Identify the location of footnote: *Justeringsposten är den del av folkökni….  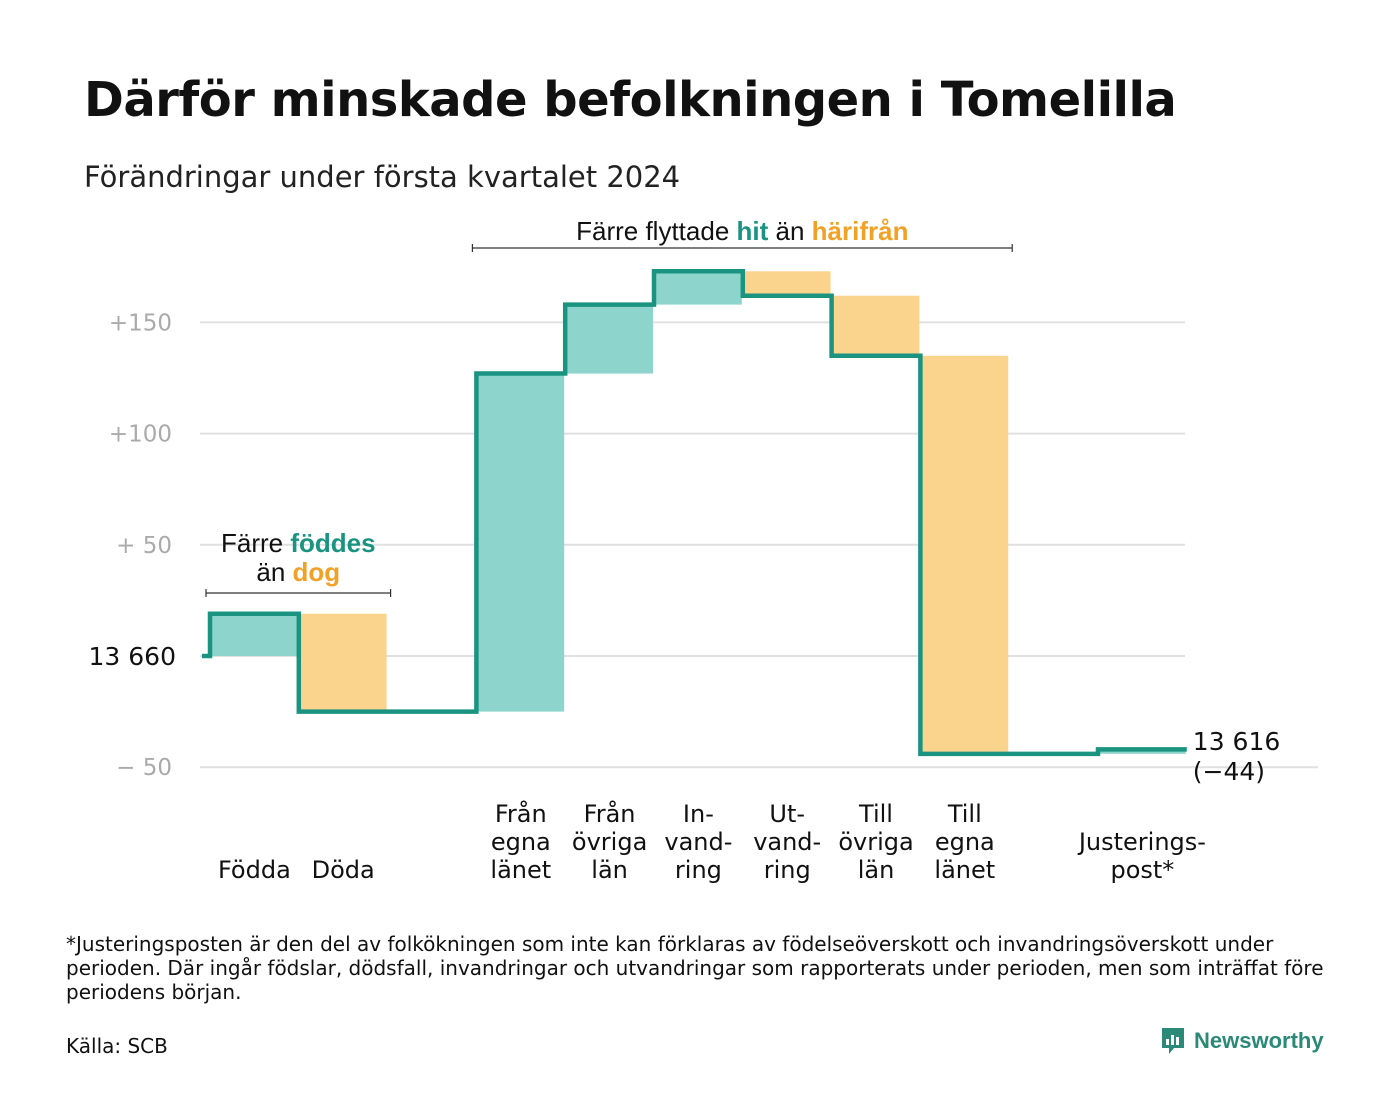
(695, 968).